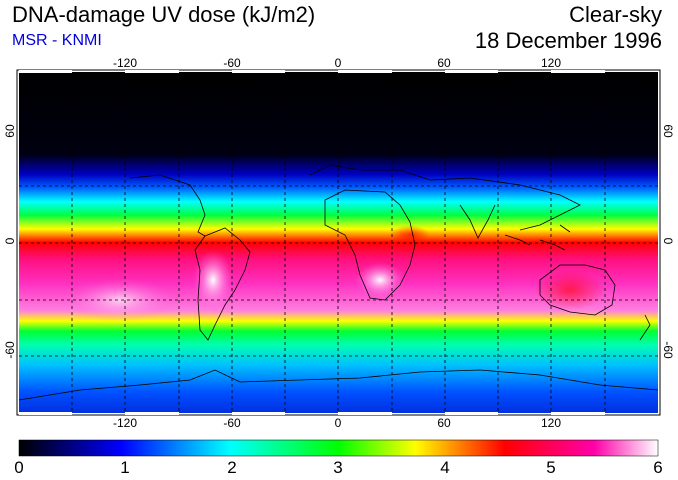 This screenshot has height=480, width=678. What do you see at coordinates (338, 63) in the screenshot?
I see `lon-label-top: 0` at bounding box center [338, 63].